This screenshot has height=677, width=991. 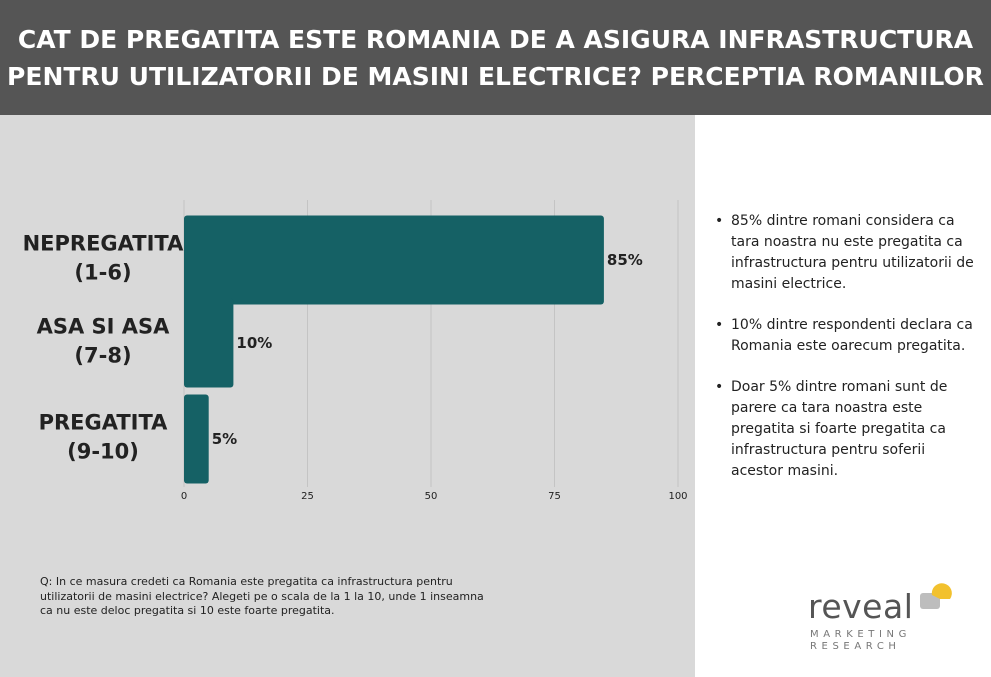 What do you see at coordinates (307, 496) in the screenshot?
I see `x-tick-label-25: 25` at bounding box center [307, 496].